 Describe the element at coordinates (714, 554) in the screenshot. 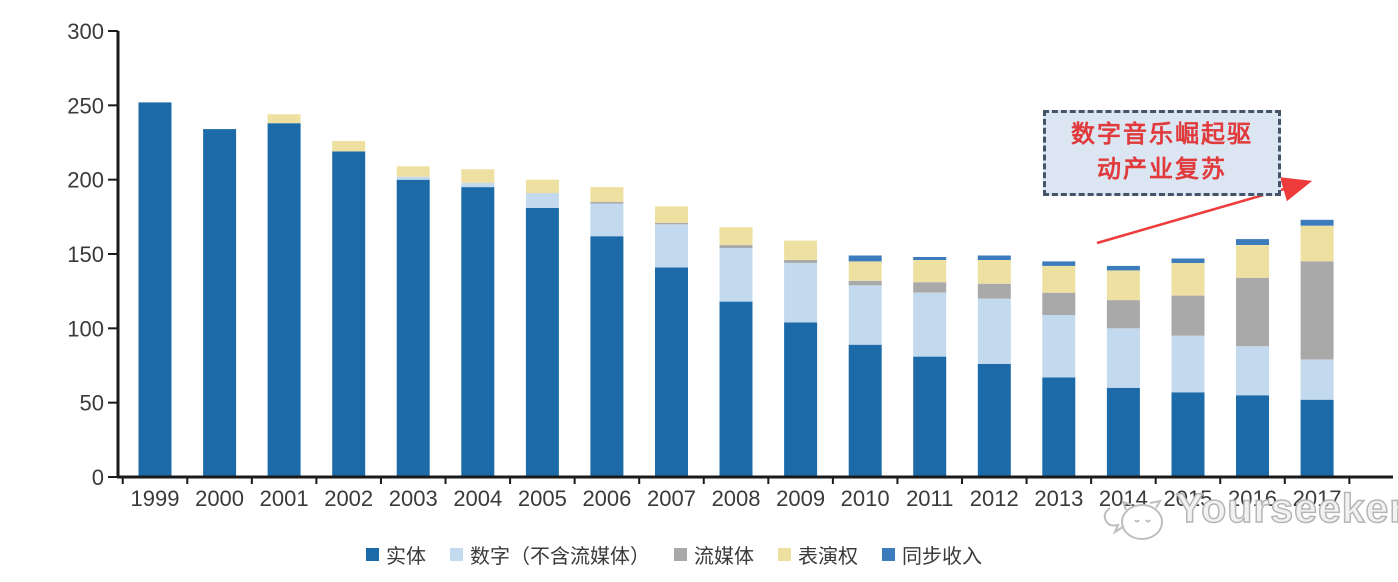

I see `legend-item-streaming: 流媒体` at that location.